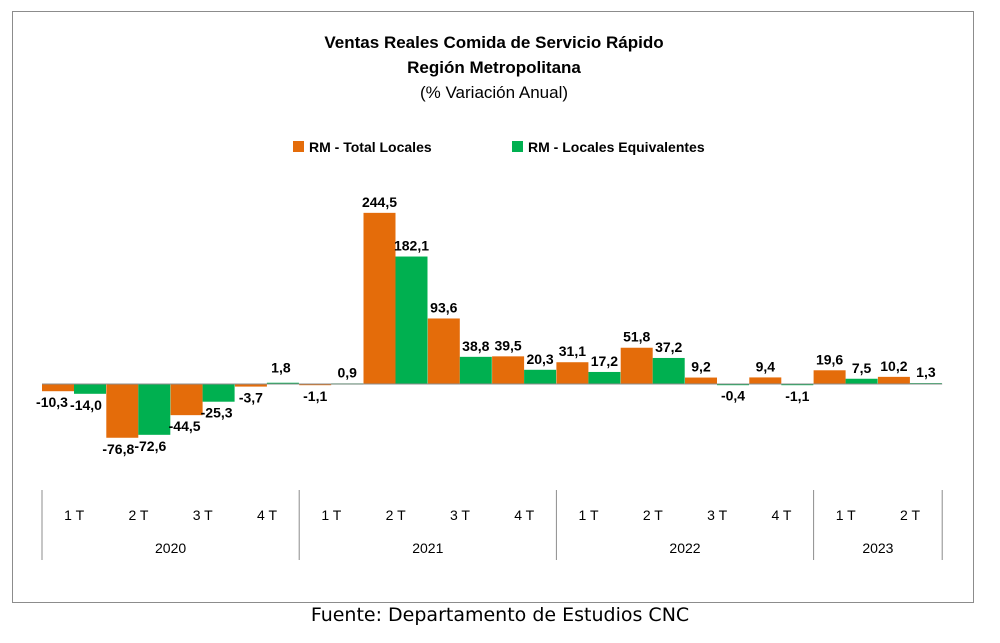  What do you see at coordinates (138, 515) in the screenshot?
I see `tick-label-1: 2 T` at bounding box center [138, 515].